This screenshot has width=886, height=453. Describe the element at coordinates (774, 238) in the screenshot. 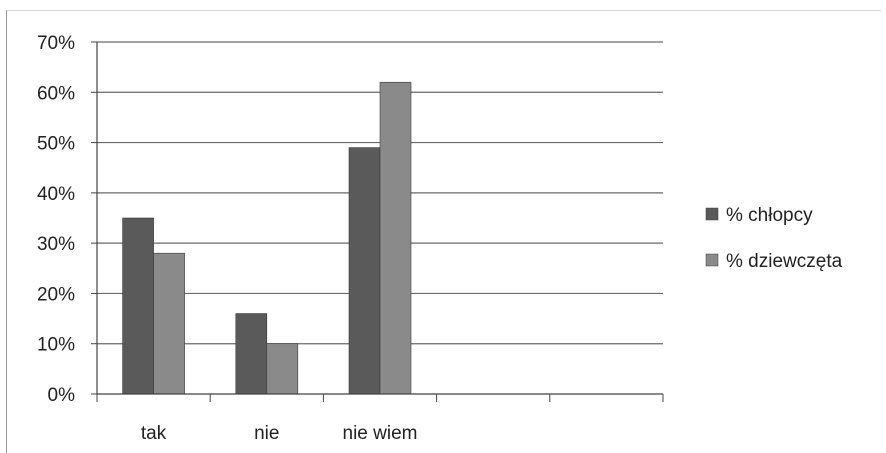

I see `legend: % chłopcy % dziewczęta` at that location.